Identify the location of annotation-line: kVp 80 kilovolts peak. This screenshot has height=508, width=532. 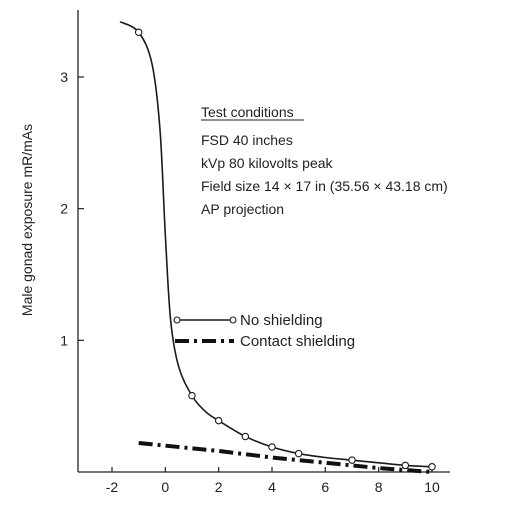
(267, 163).